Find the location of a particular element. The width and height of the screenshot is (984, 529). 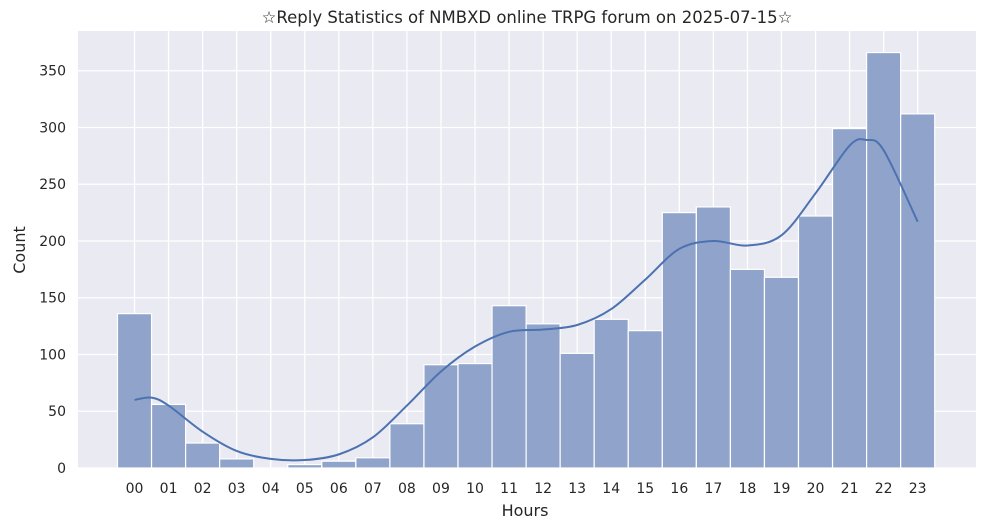

x-tick-label-10: 10 is located at coordinates (475, 489).